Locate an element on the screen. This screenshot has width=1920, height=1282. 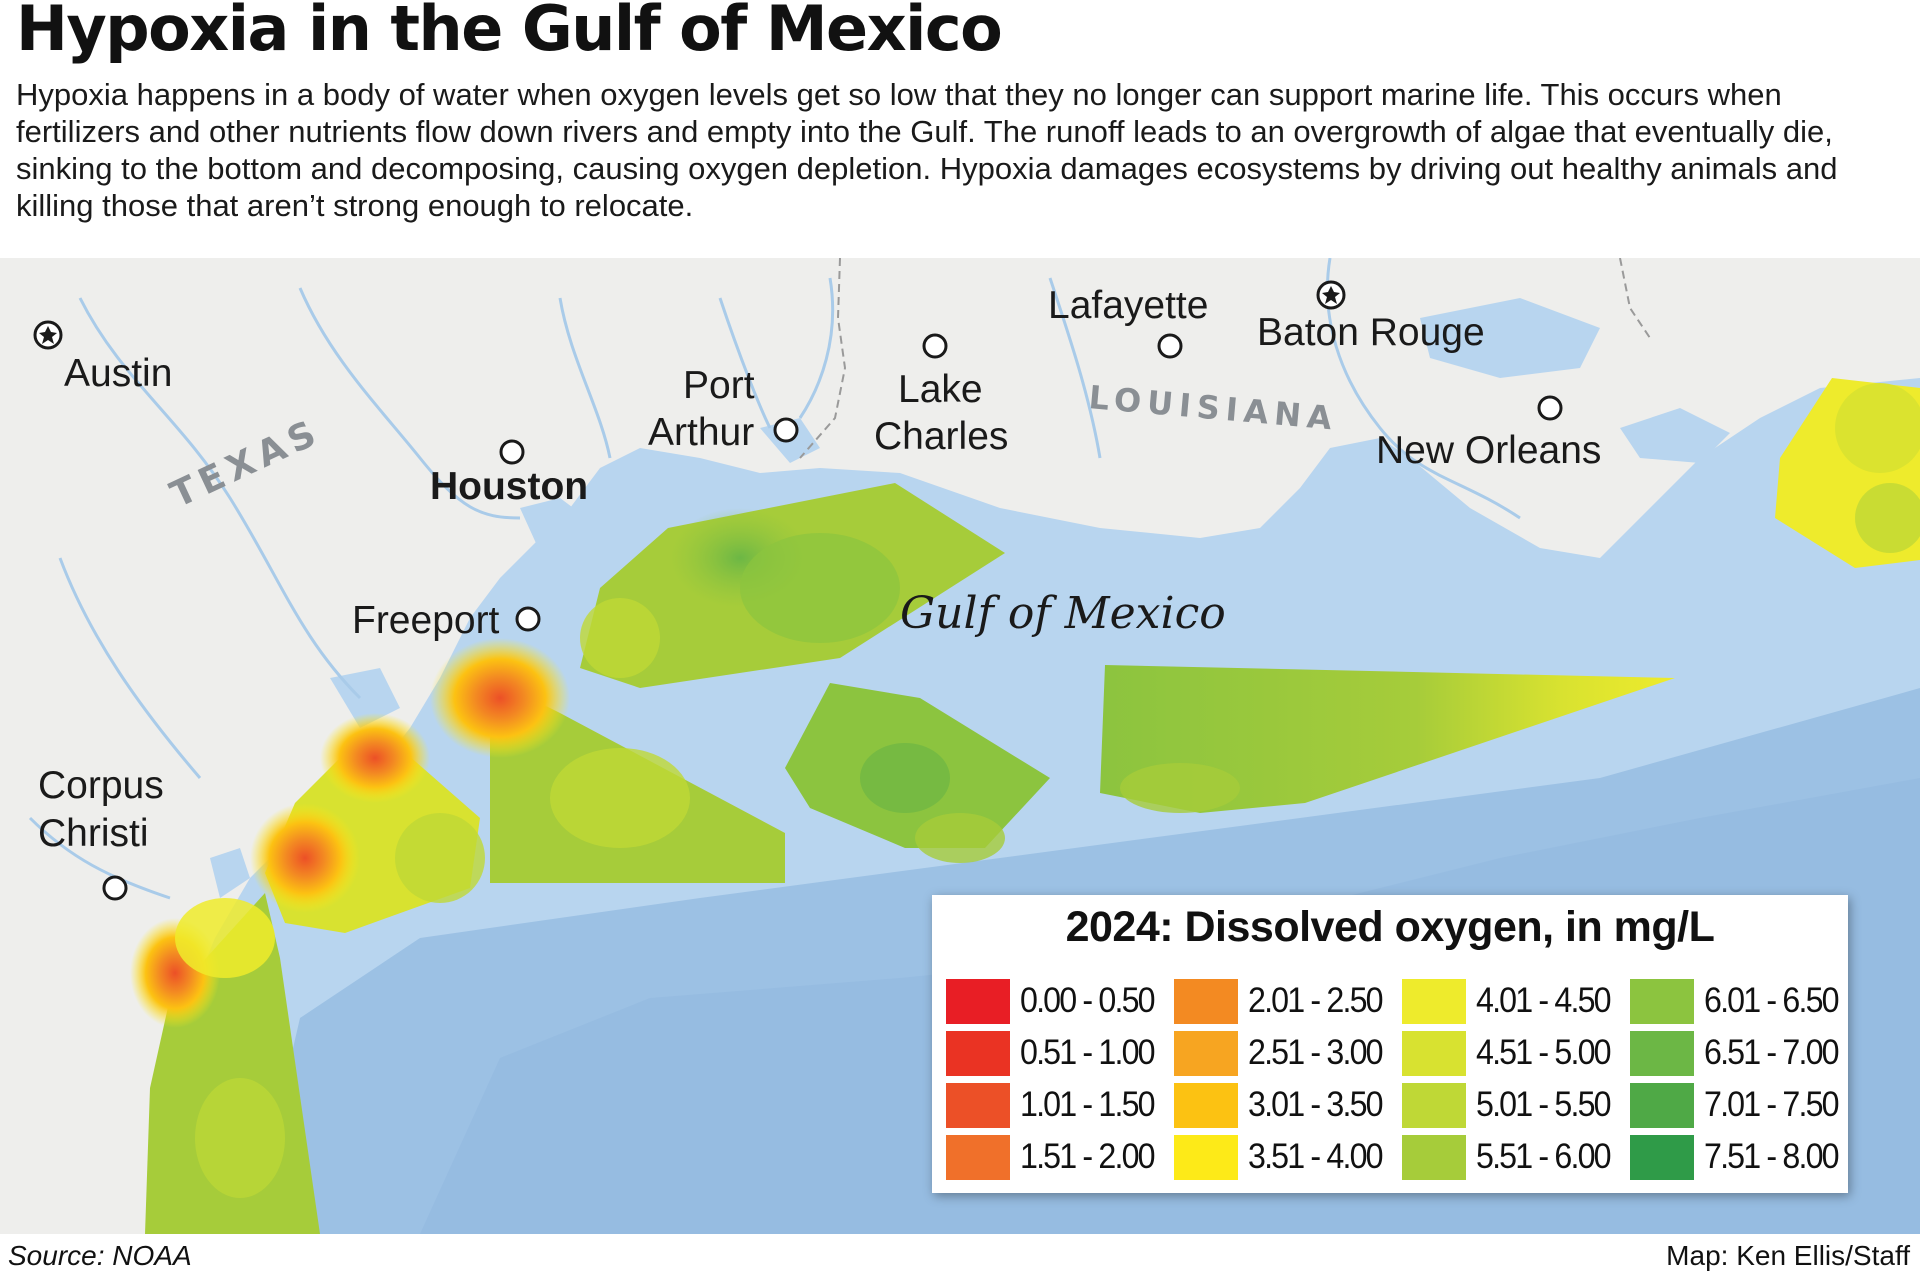
city-label-lafayette: Lafayette is located at coordinates (1128, 305).